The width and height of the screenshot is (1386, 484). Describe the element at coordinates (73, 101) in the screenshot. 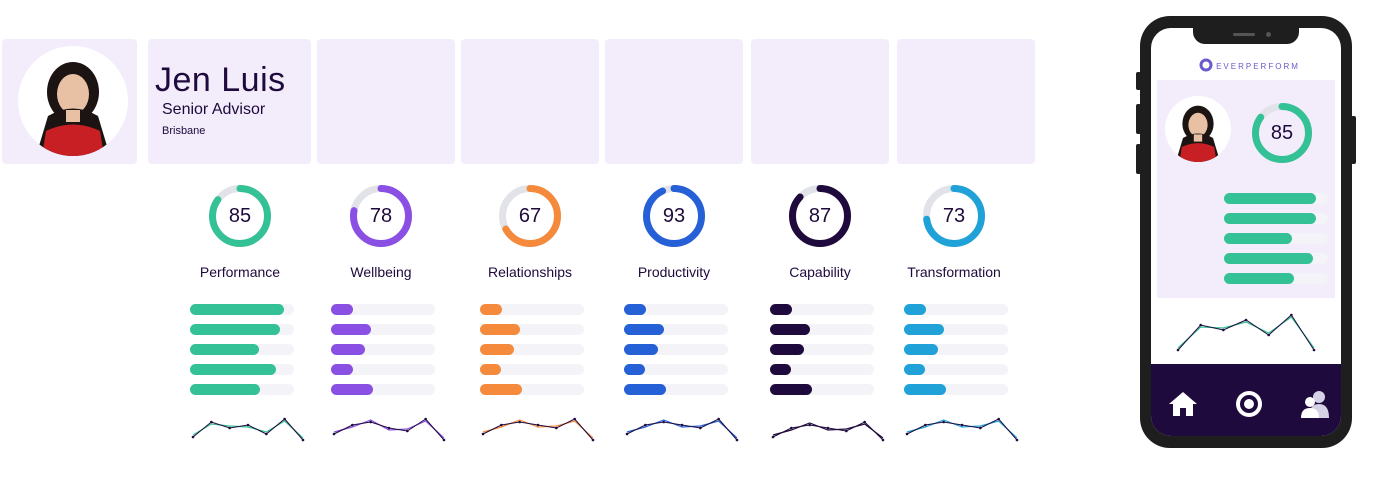

I see `avatar` at that location.